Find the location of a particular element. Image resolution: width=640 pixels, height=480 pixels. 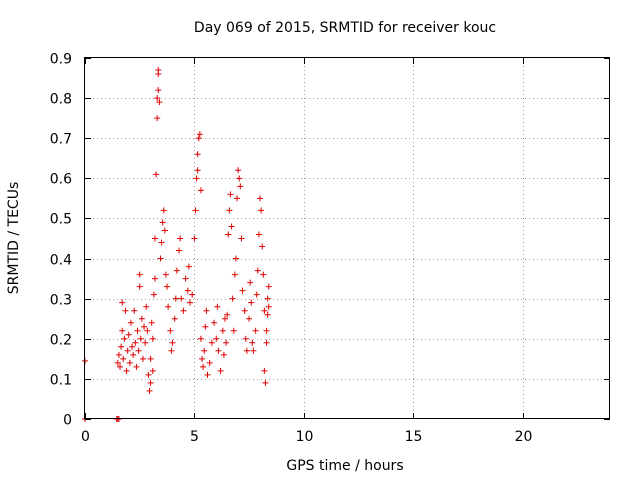

x-tick-label: 0 is located at coordinates (85, 437).